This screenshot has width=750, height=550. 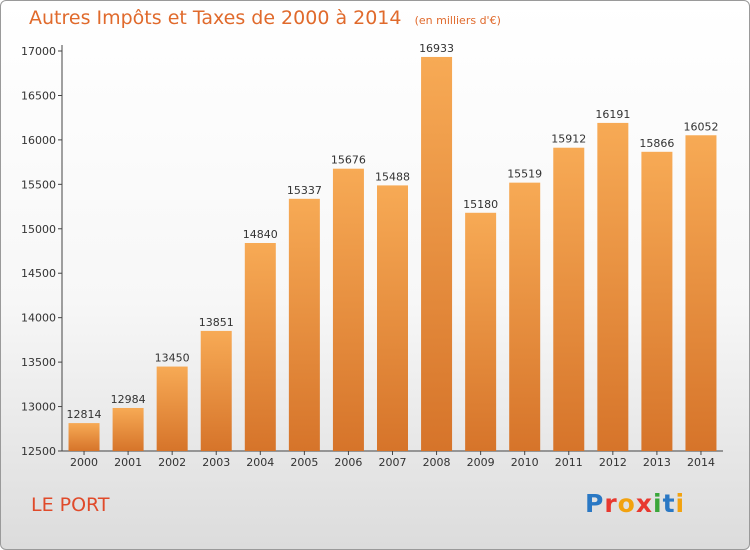 What do you see at coordinates (481, 462) in the screenshot?
I see `x-tick-label: 2009` at bounding box center [481, 462].